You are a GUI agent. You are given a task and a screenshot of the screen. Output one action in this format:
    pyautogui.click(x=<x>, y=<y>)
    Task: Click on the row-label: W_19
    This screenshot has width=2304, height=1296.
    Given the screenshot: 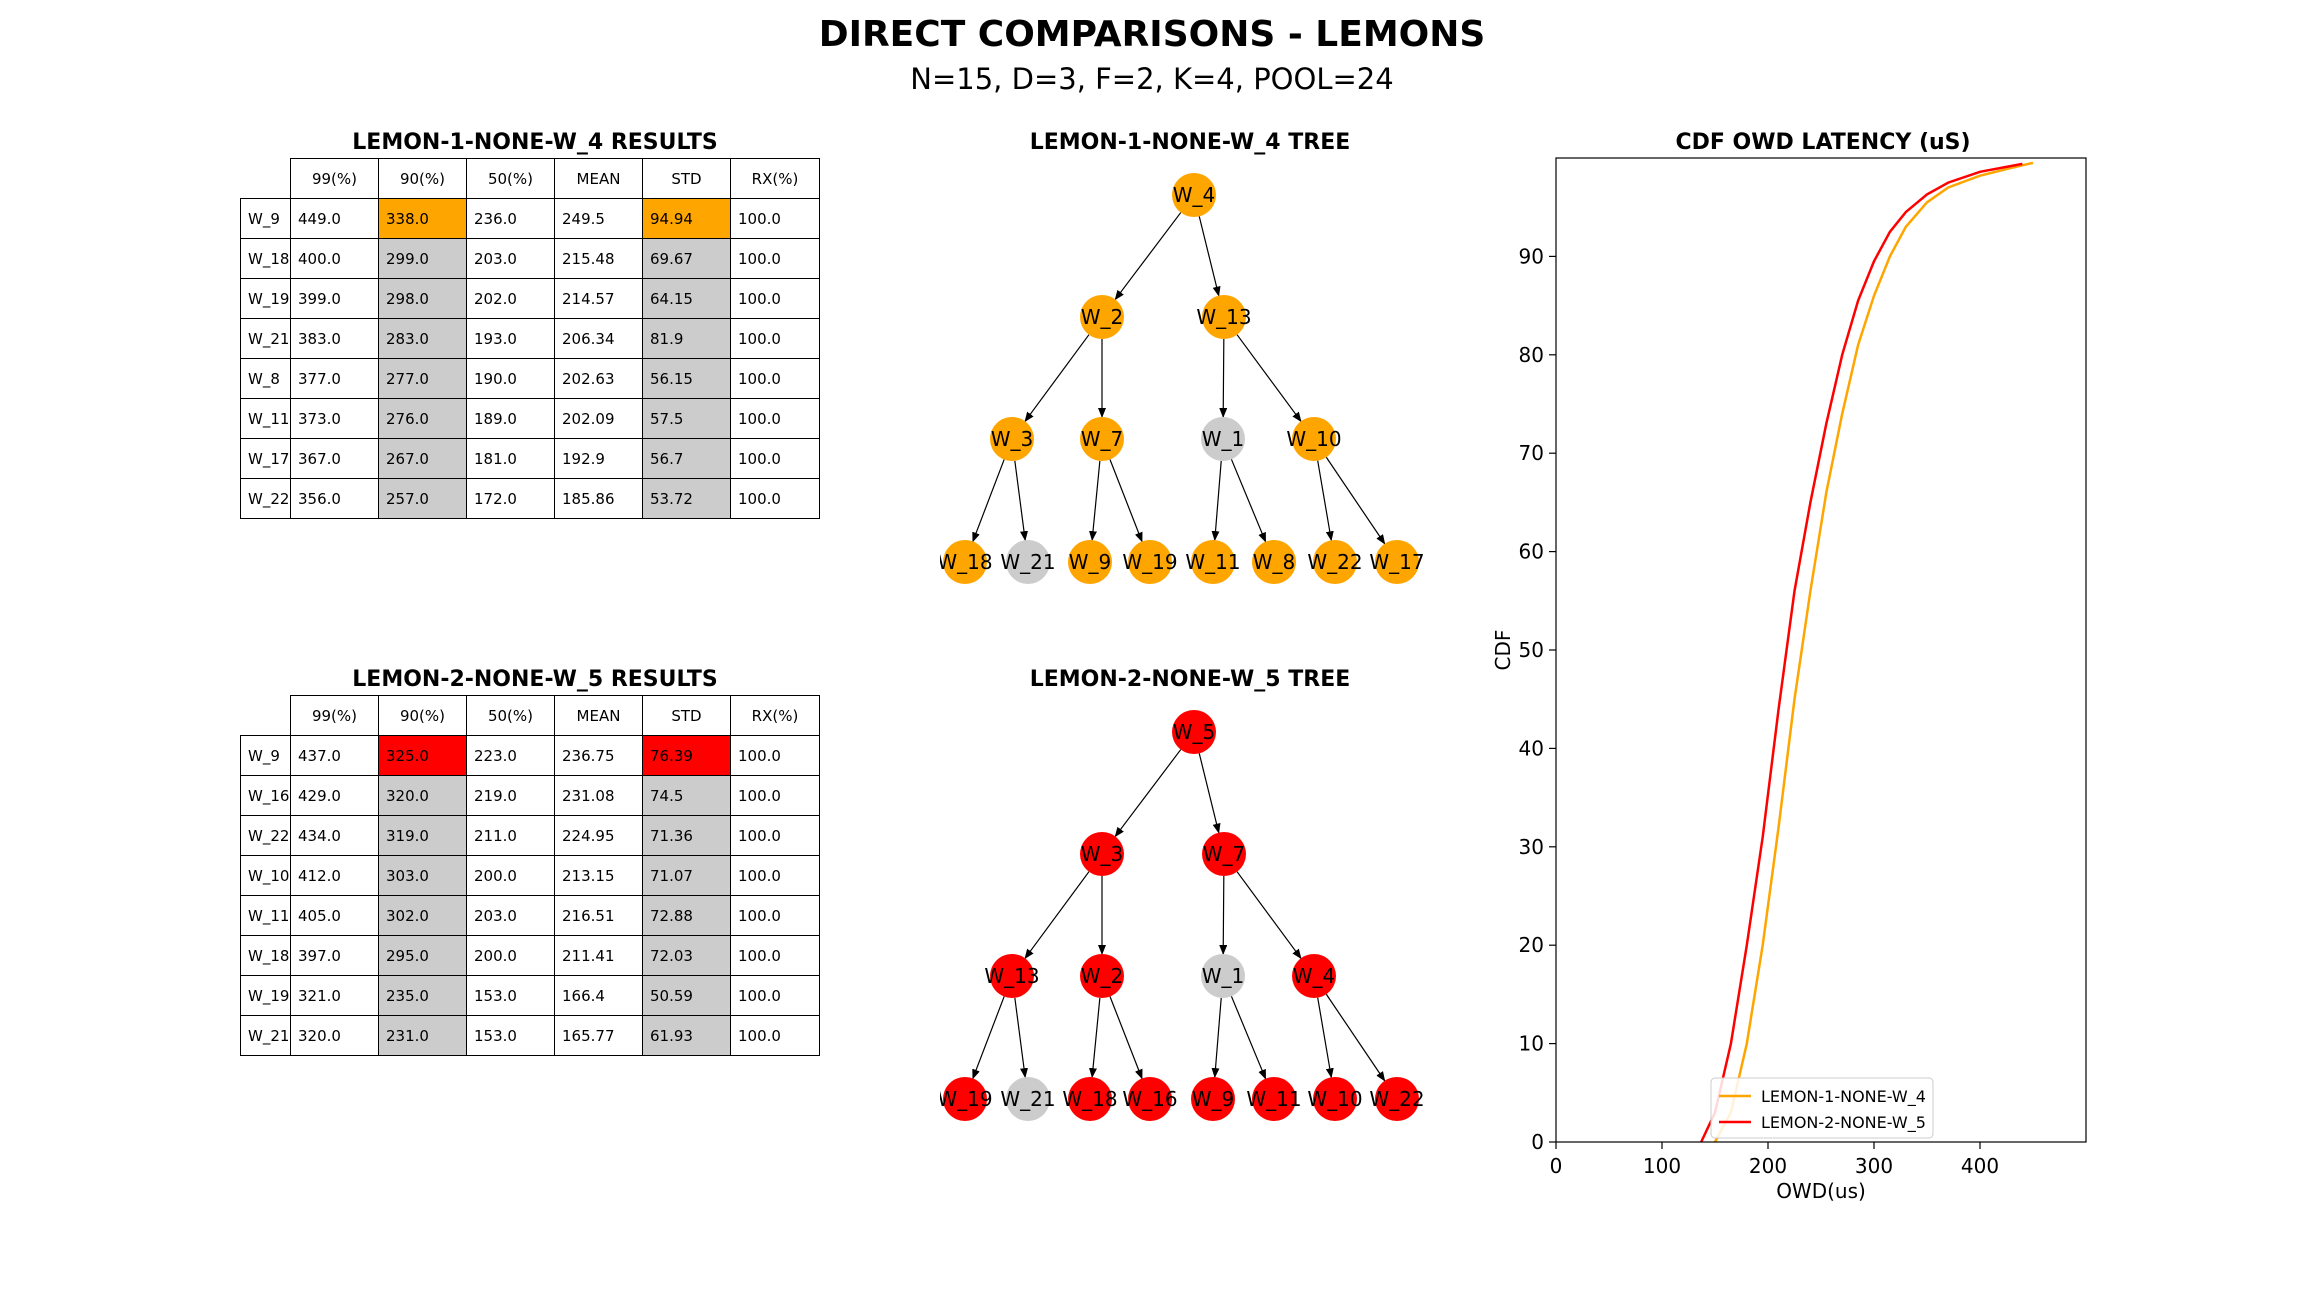 What is the action you would take?
    pyautogui.click(x=265, y=995)
    